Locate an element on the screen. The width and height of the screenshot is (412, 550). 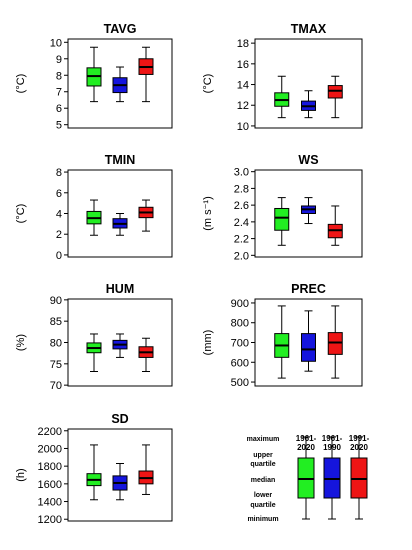
legend-label-maximum: maximum is located at coordinates (263, 439).